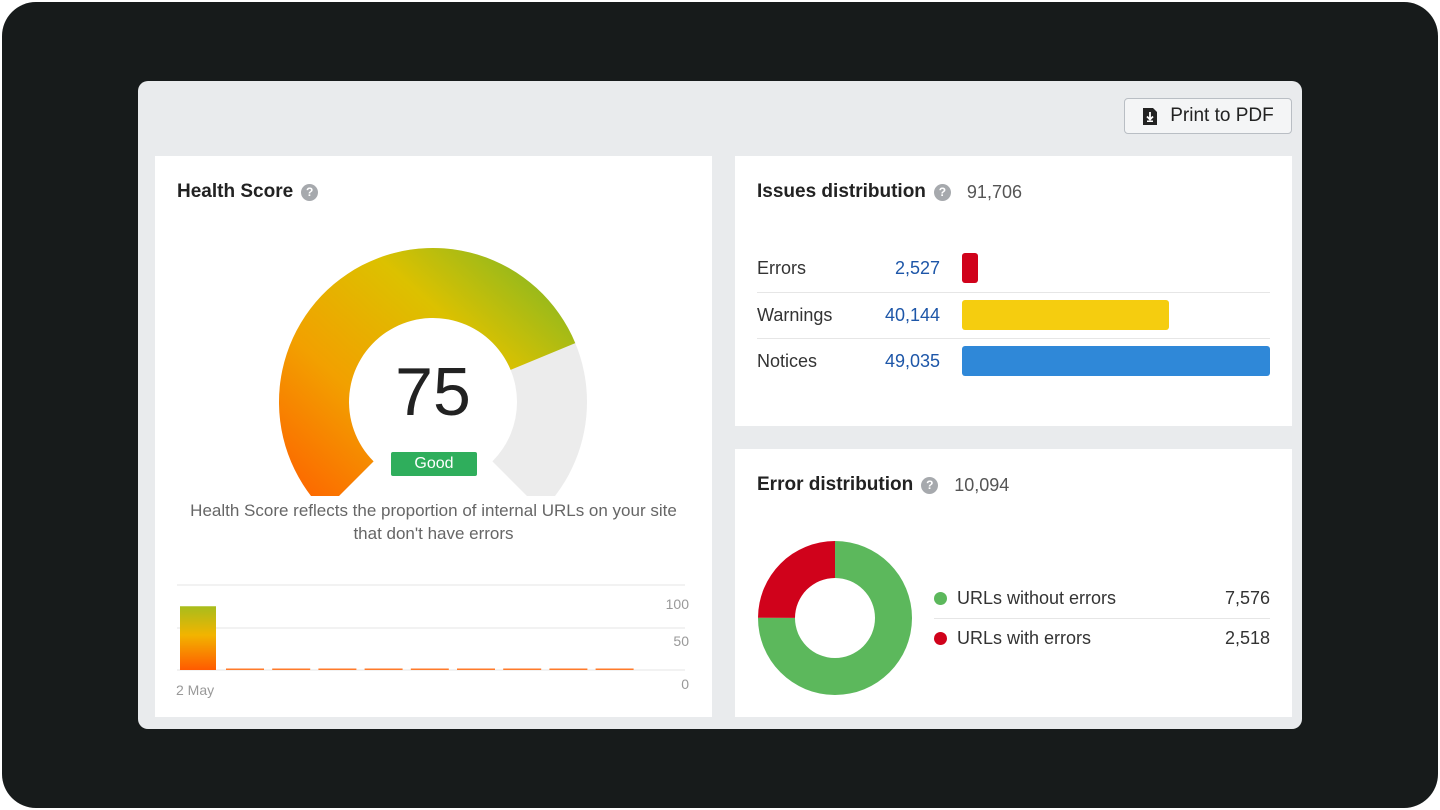 The height and width of the screenshot is (810, 1440). I want to click on y-tick-100: 100, so click(677, 604).